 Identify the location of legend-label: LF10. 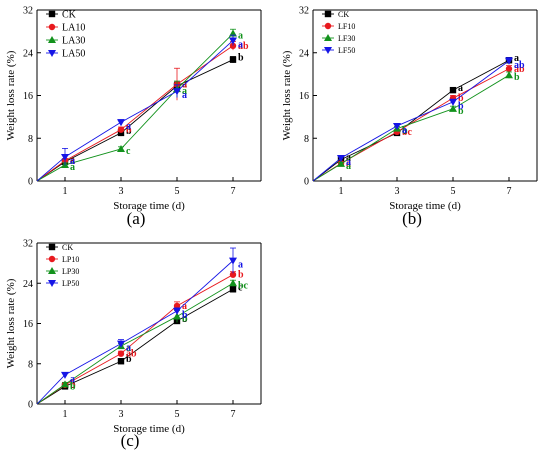
(346, 26).